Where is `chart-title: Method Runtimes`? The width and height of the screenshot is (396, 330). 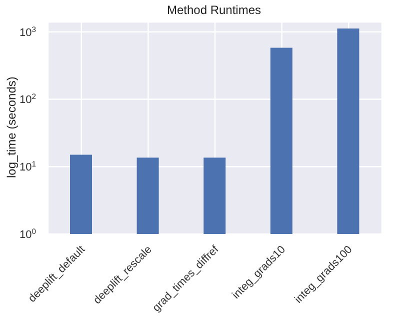 chart-title: Method Runtimes is located at coordinates (214, 10).